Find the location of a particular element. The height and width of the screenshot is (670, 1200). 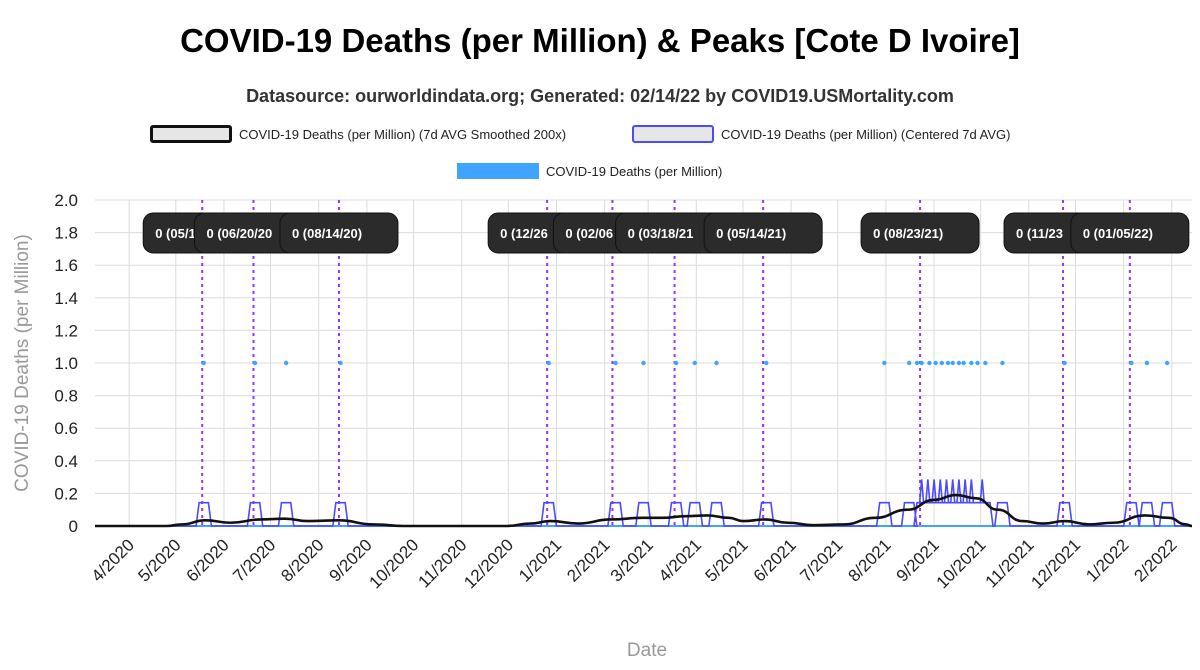

x-tick-label: 2/2022 is located at coordinates (1155, 560).